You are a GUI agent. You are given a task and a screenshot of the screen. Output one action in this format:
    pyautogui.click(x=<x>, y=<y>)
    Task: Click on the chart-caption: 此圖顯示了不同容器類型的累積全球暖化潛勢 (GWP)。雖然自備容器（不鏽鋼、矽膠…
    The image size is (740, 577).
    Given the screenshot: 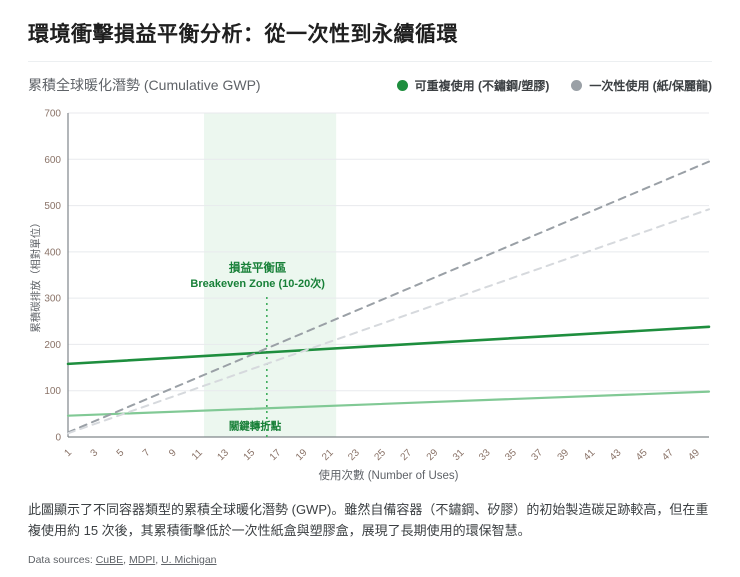 What is the action you would take?
    pyautogui.click(x=368, y=520)
    